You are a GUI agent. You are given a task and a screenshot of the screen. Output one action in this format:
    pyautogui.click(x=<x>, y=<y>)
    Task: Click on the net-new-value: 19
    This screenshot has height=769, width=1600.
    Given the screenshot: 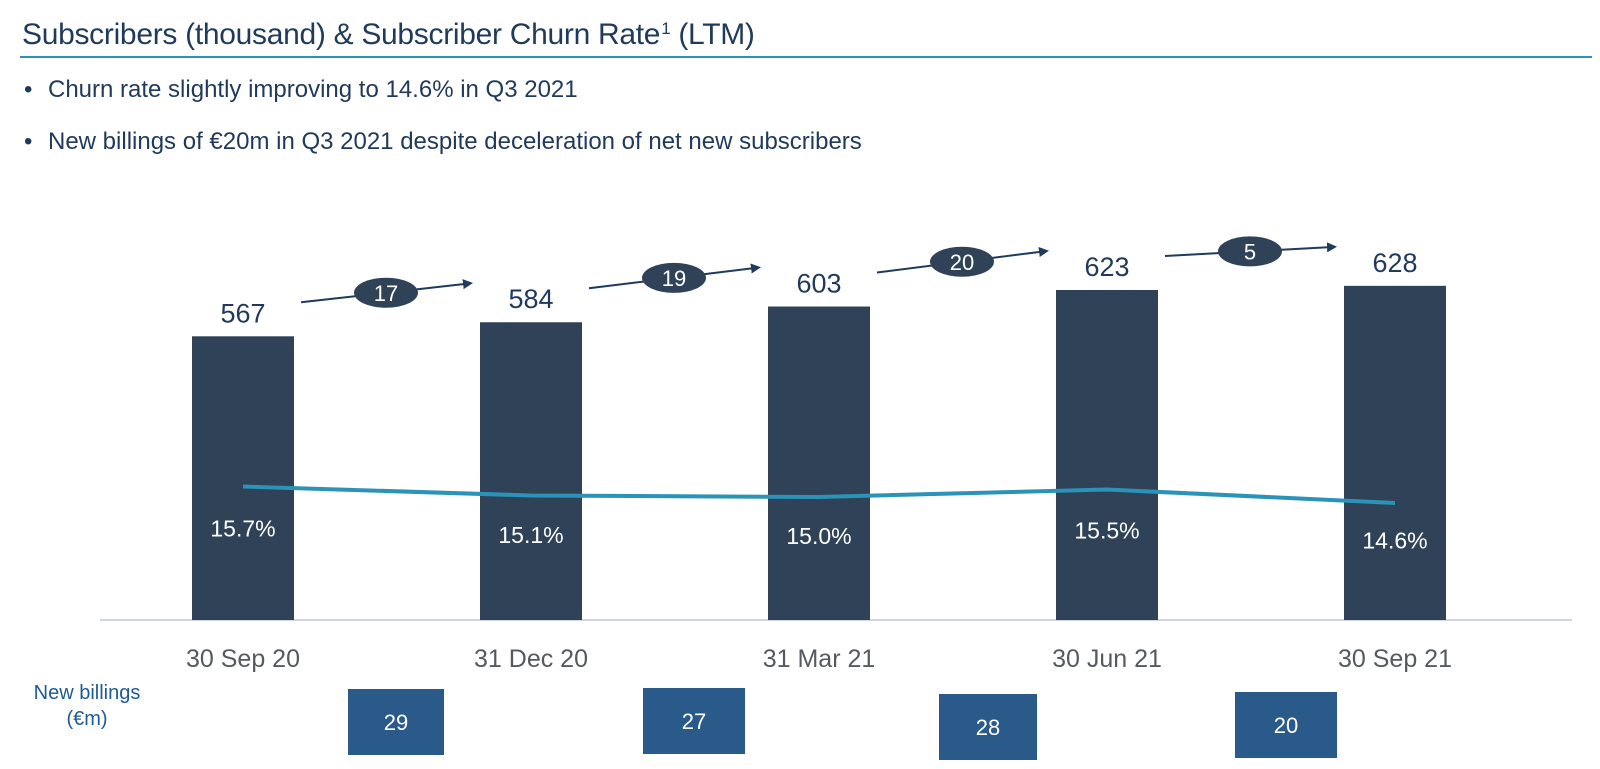 What is the action you would take?
    pyautogui.click(x=674, y=278)
    